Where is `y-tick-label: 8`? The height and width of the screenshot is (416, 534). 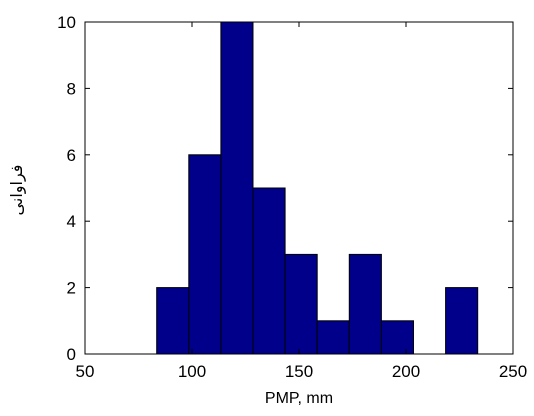
y-tick-label: 8 is located at coordinates (71, 88).